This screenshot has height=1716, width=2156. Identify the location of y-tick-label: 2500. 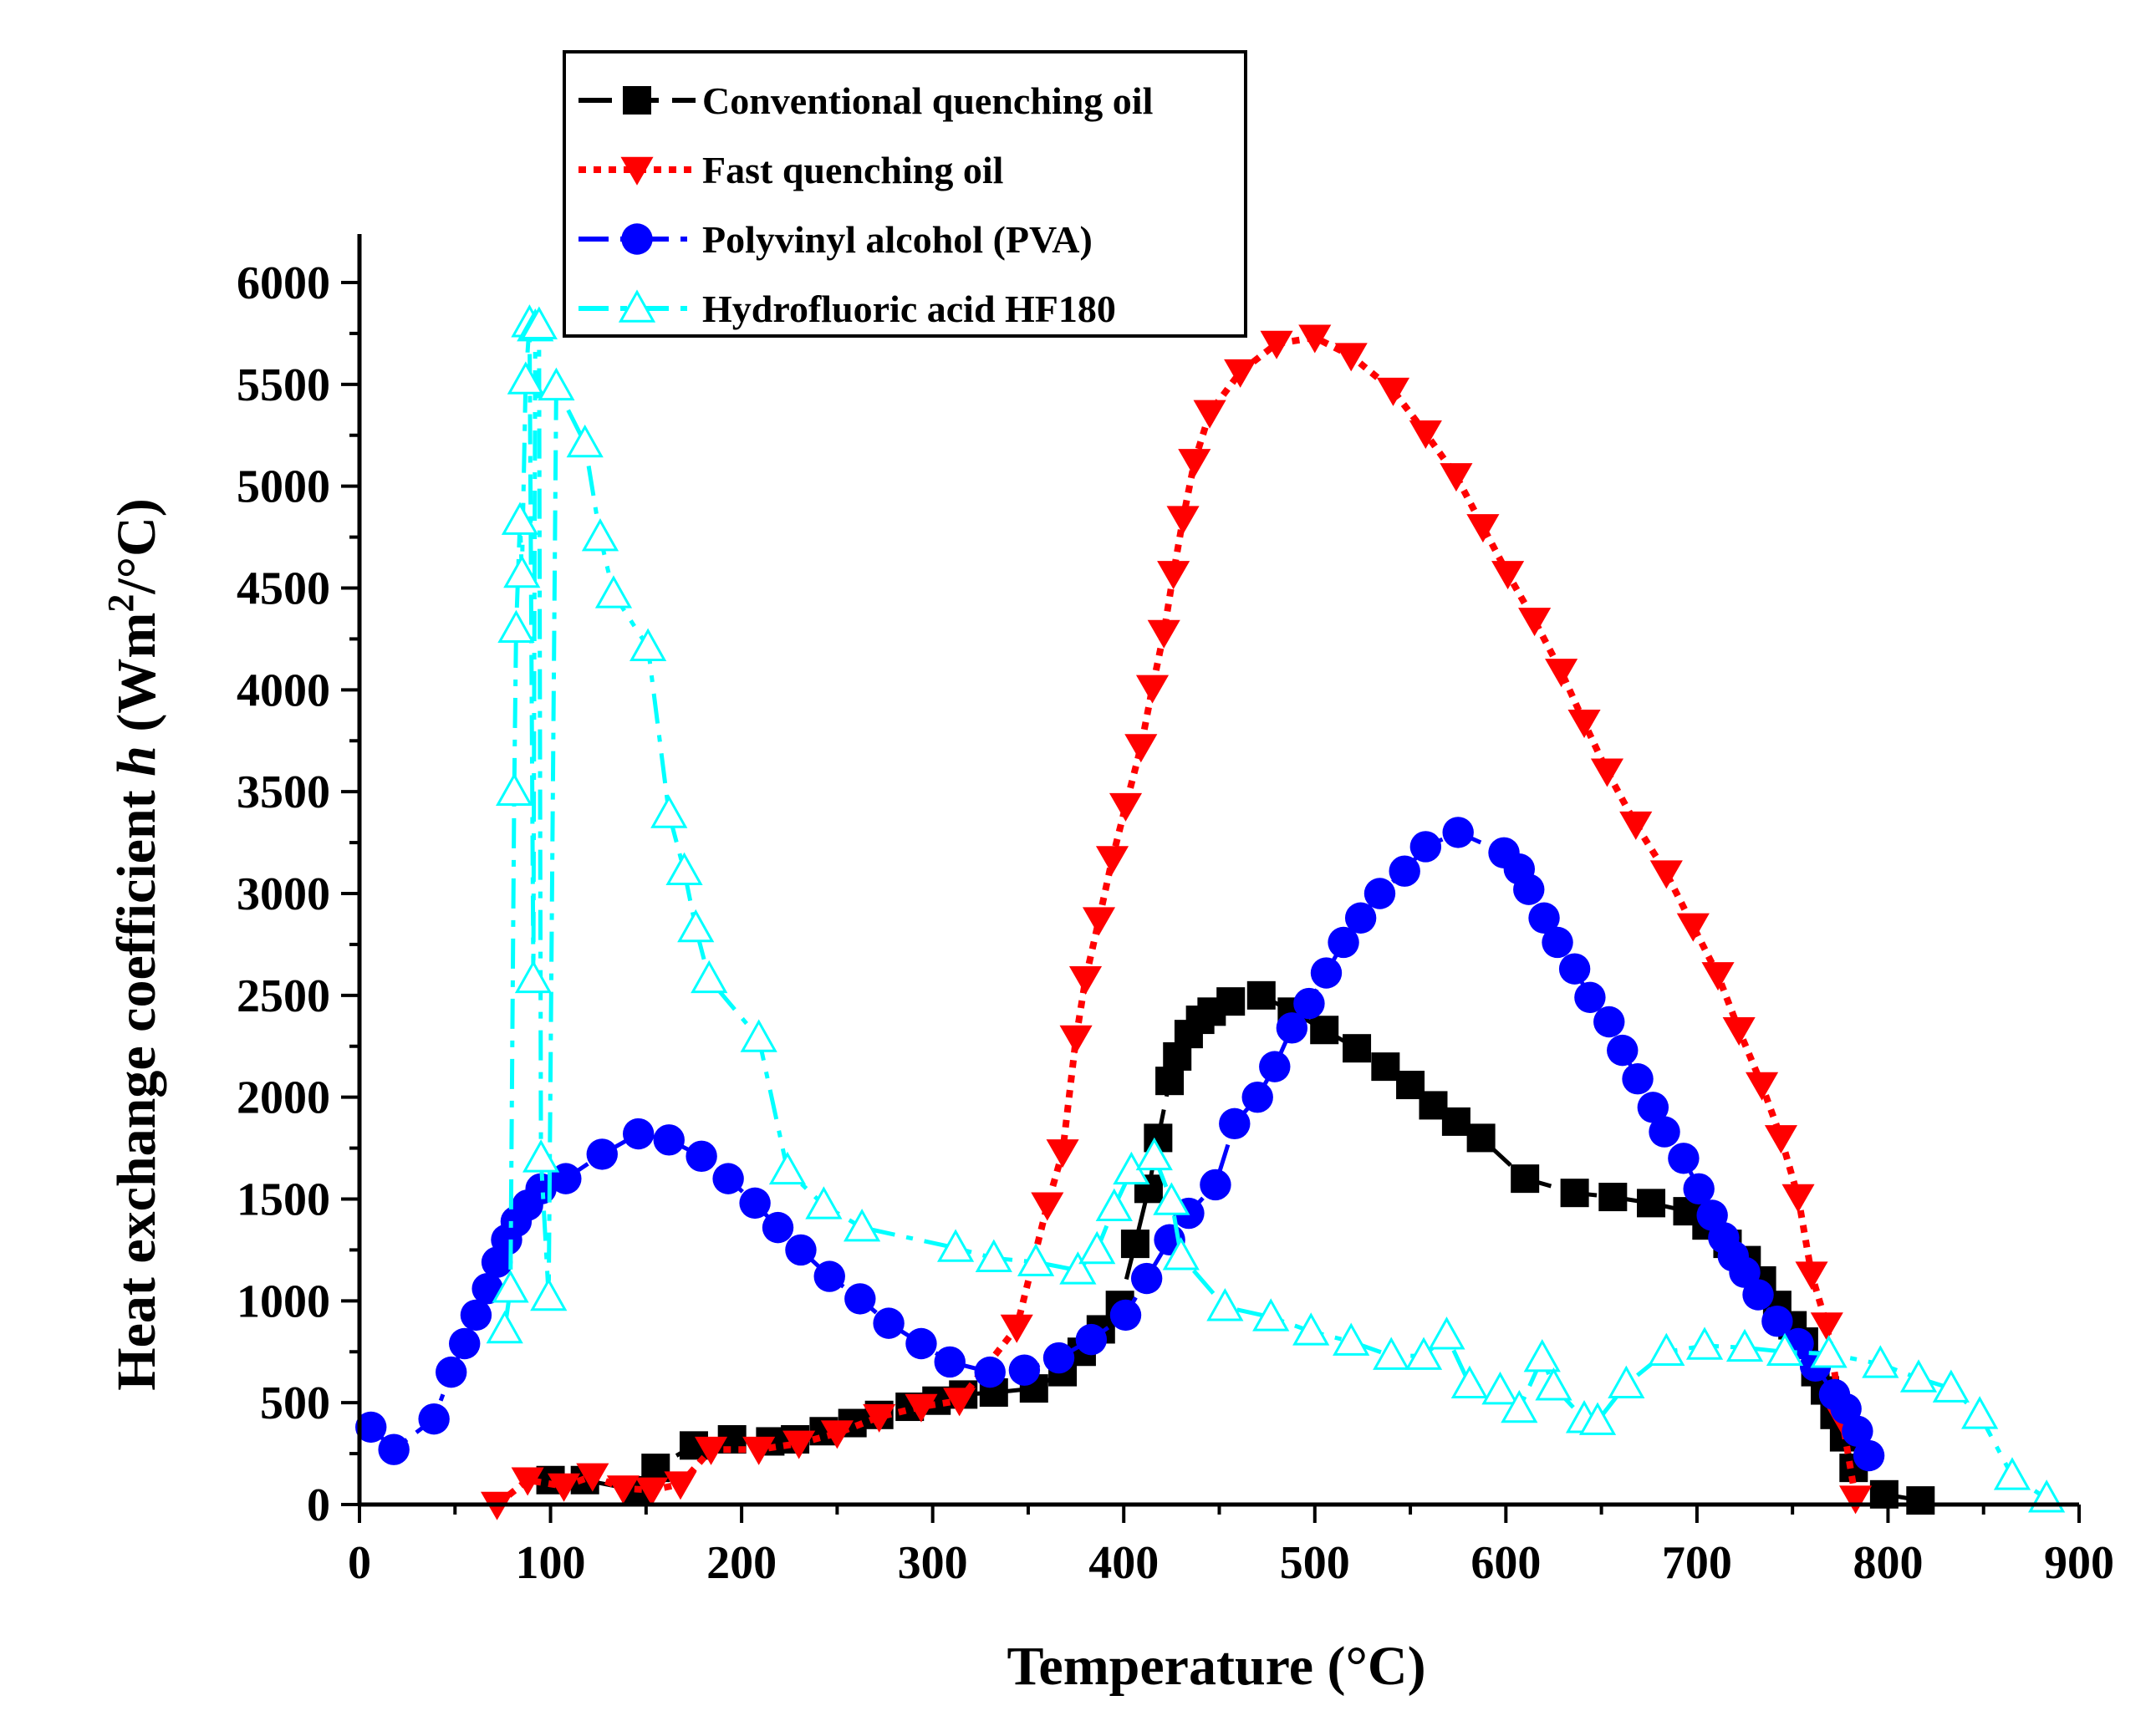
(283, 996).